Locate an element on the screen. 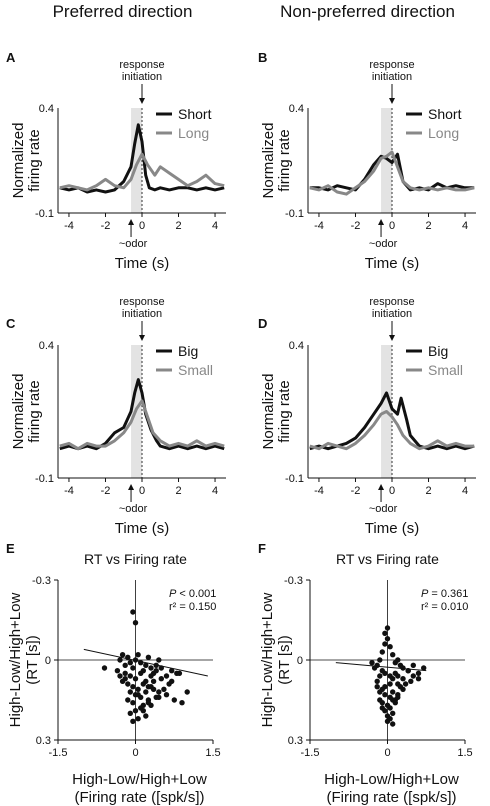 This screenshot has height=806, width=490. panel-letter-e: E is located at coordinates (10, 548).